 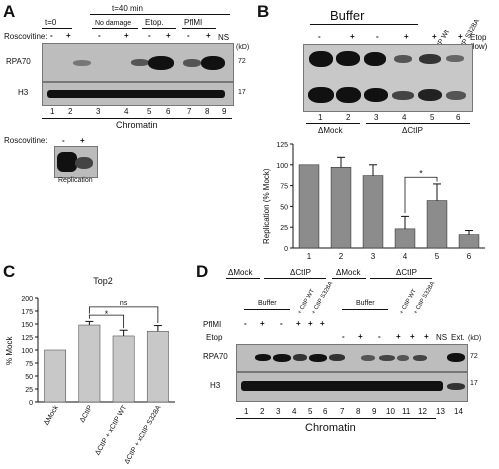 What do you see at coordinates (103, 281) in the screenshot?
I see `chart-title: Top2` at bounding box center [103, 281].